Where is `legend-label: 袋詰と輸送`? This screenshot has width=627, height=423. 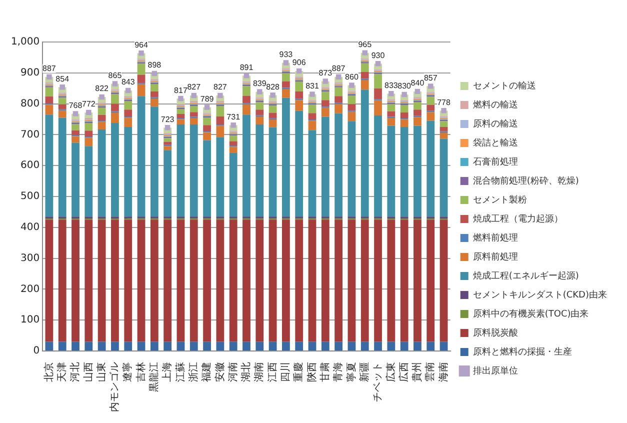
legend-label: 袋詰と輸送 is located at coordinates (495, 142).